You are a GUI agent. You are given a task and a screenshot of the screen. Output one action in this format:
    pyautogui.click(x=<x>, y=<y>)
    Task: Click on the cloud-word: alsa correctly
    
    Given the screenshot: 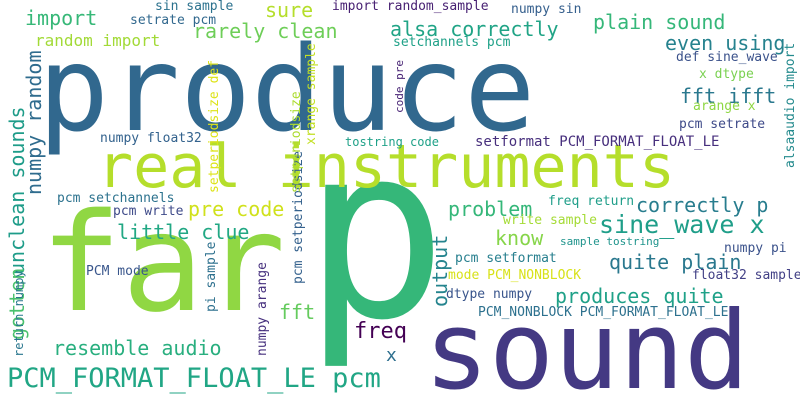 What is the action you would take?
    pyautogui.click(x=474, y=29)
    